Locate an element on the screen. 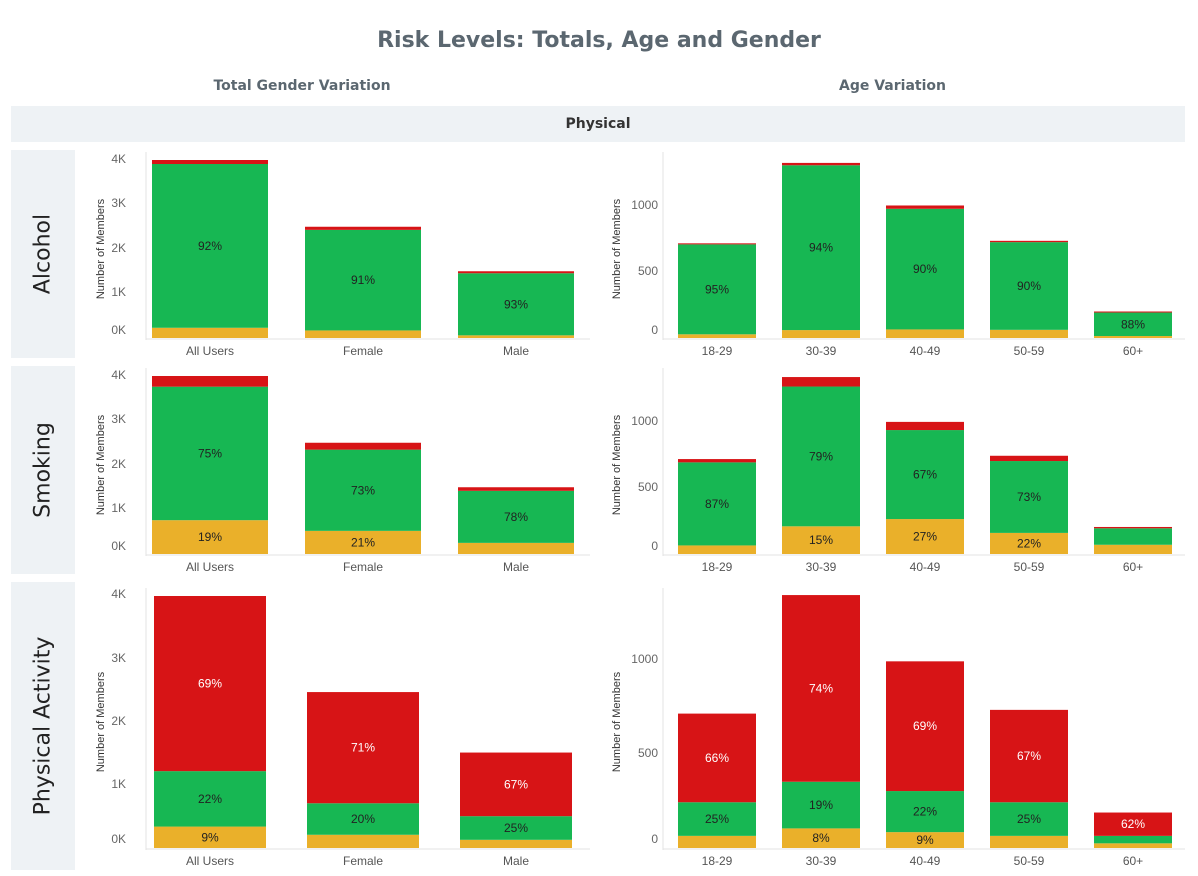 The height and width of the screenshot is (876, 1198). age-smoking-data-label-50-59-yellow: 22% is located at coordinates (1029, 543).